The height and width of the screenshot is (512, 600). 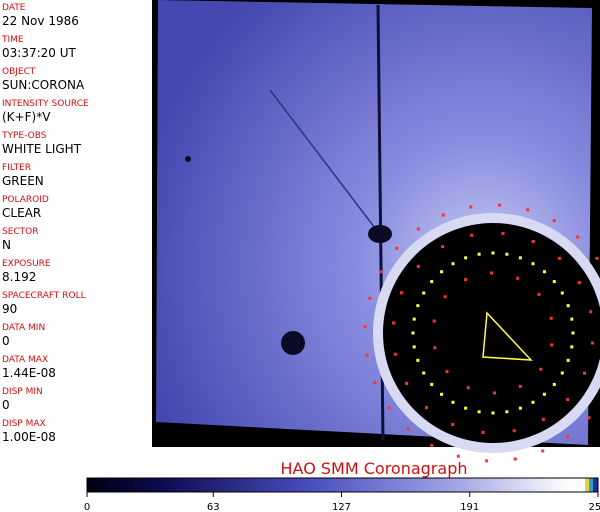 I want to click on field-value: CLEAR, so click(x=22, y=213).